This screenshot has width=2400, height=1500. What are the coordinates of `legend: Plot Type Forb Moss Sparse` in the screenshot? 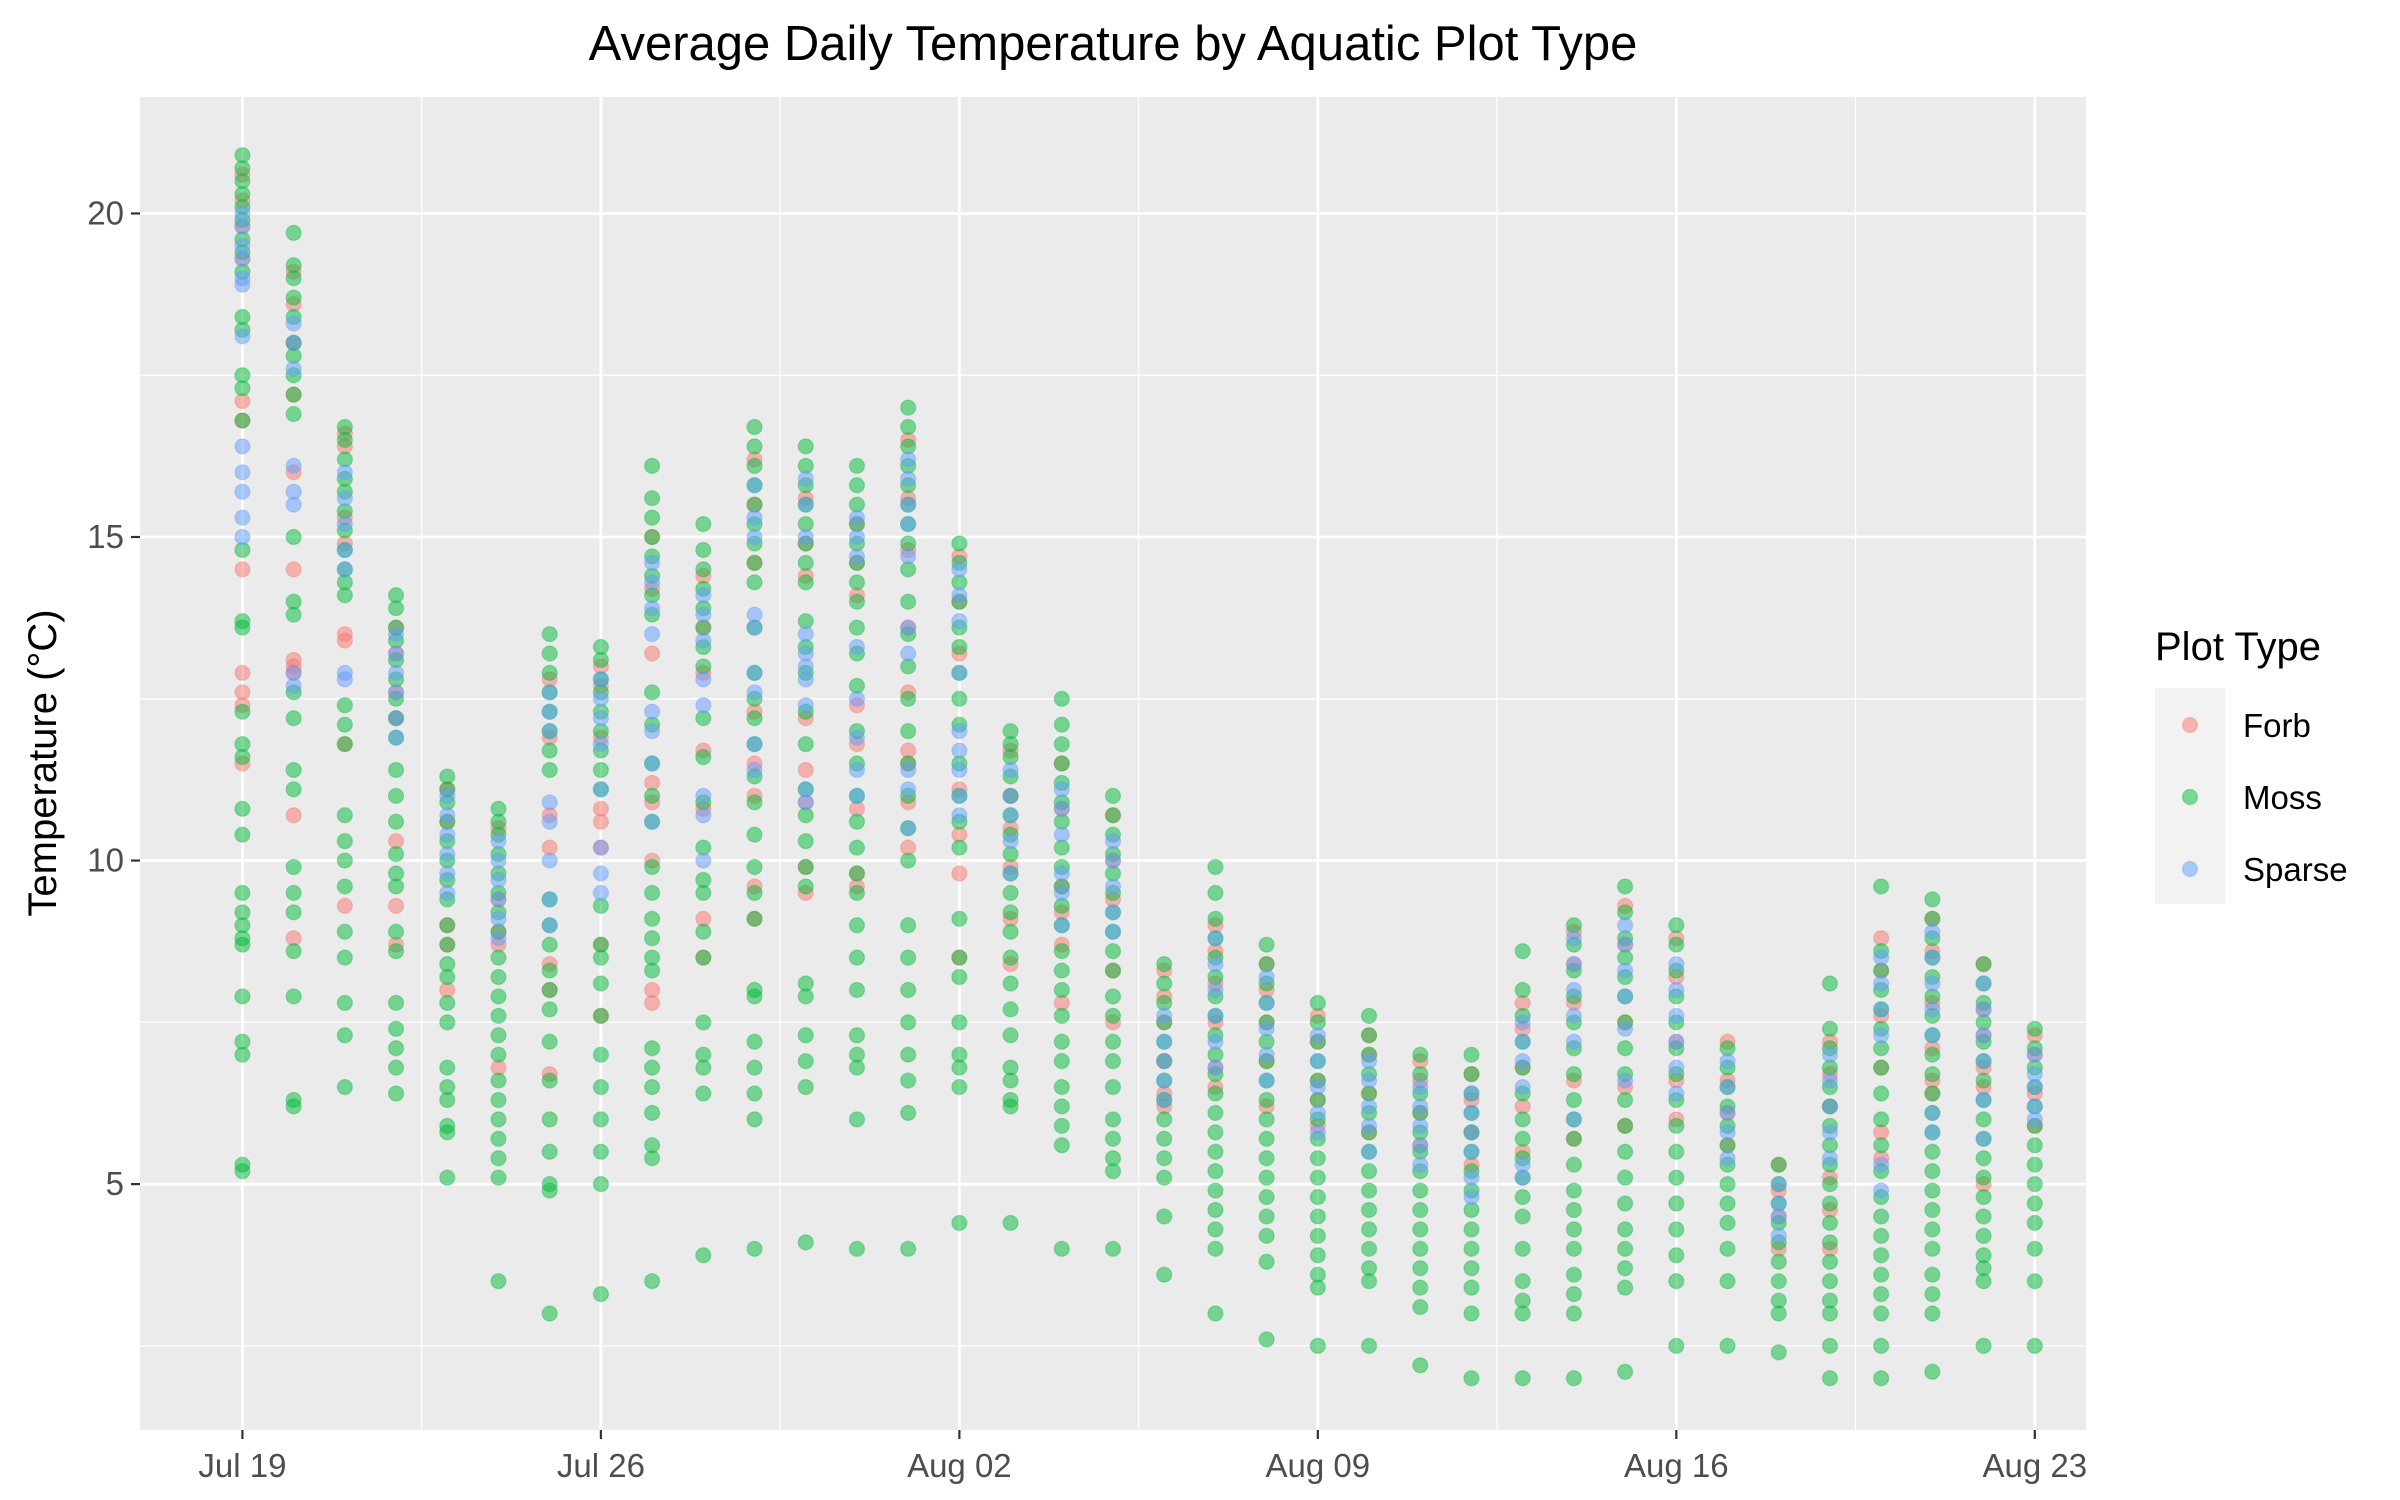 It's located at (2251, 764).